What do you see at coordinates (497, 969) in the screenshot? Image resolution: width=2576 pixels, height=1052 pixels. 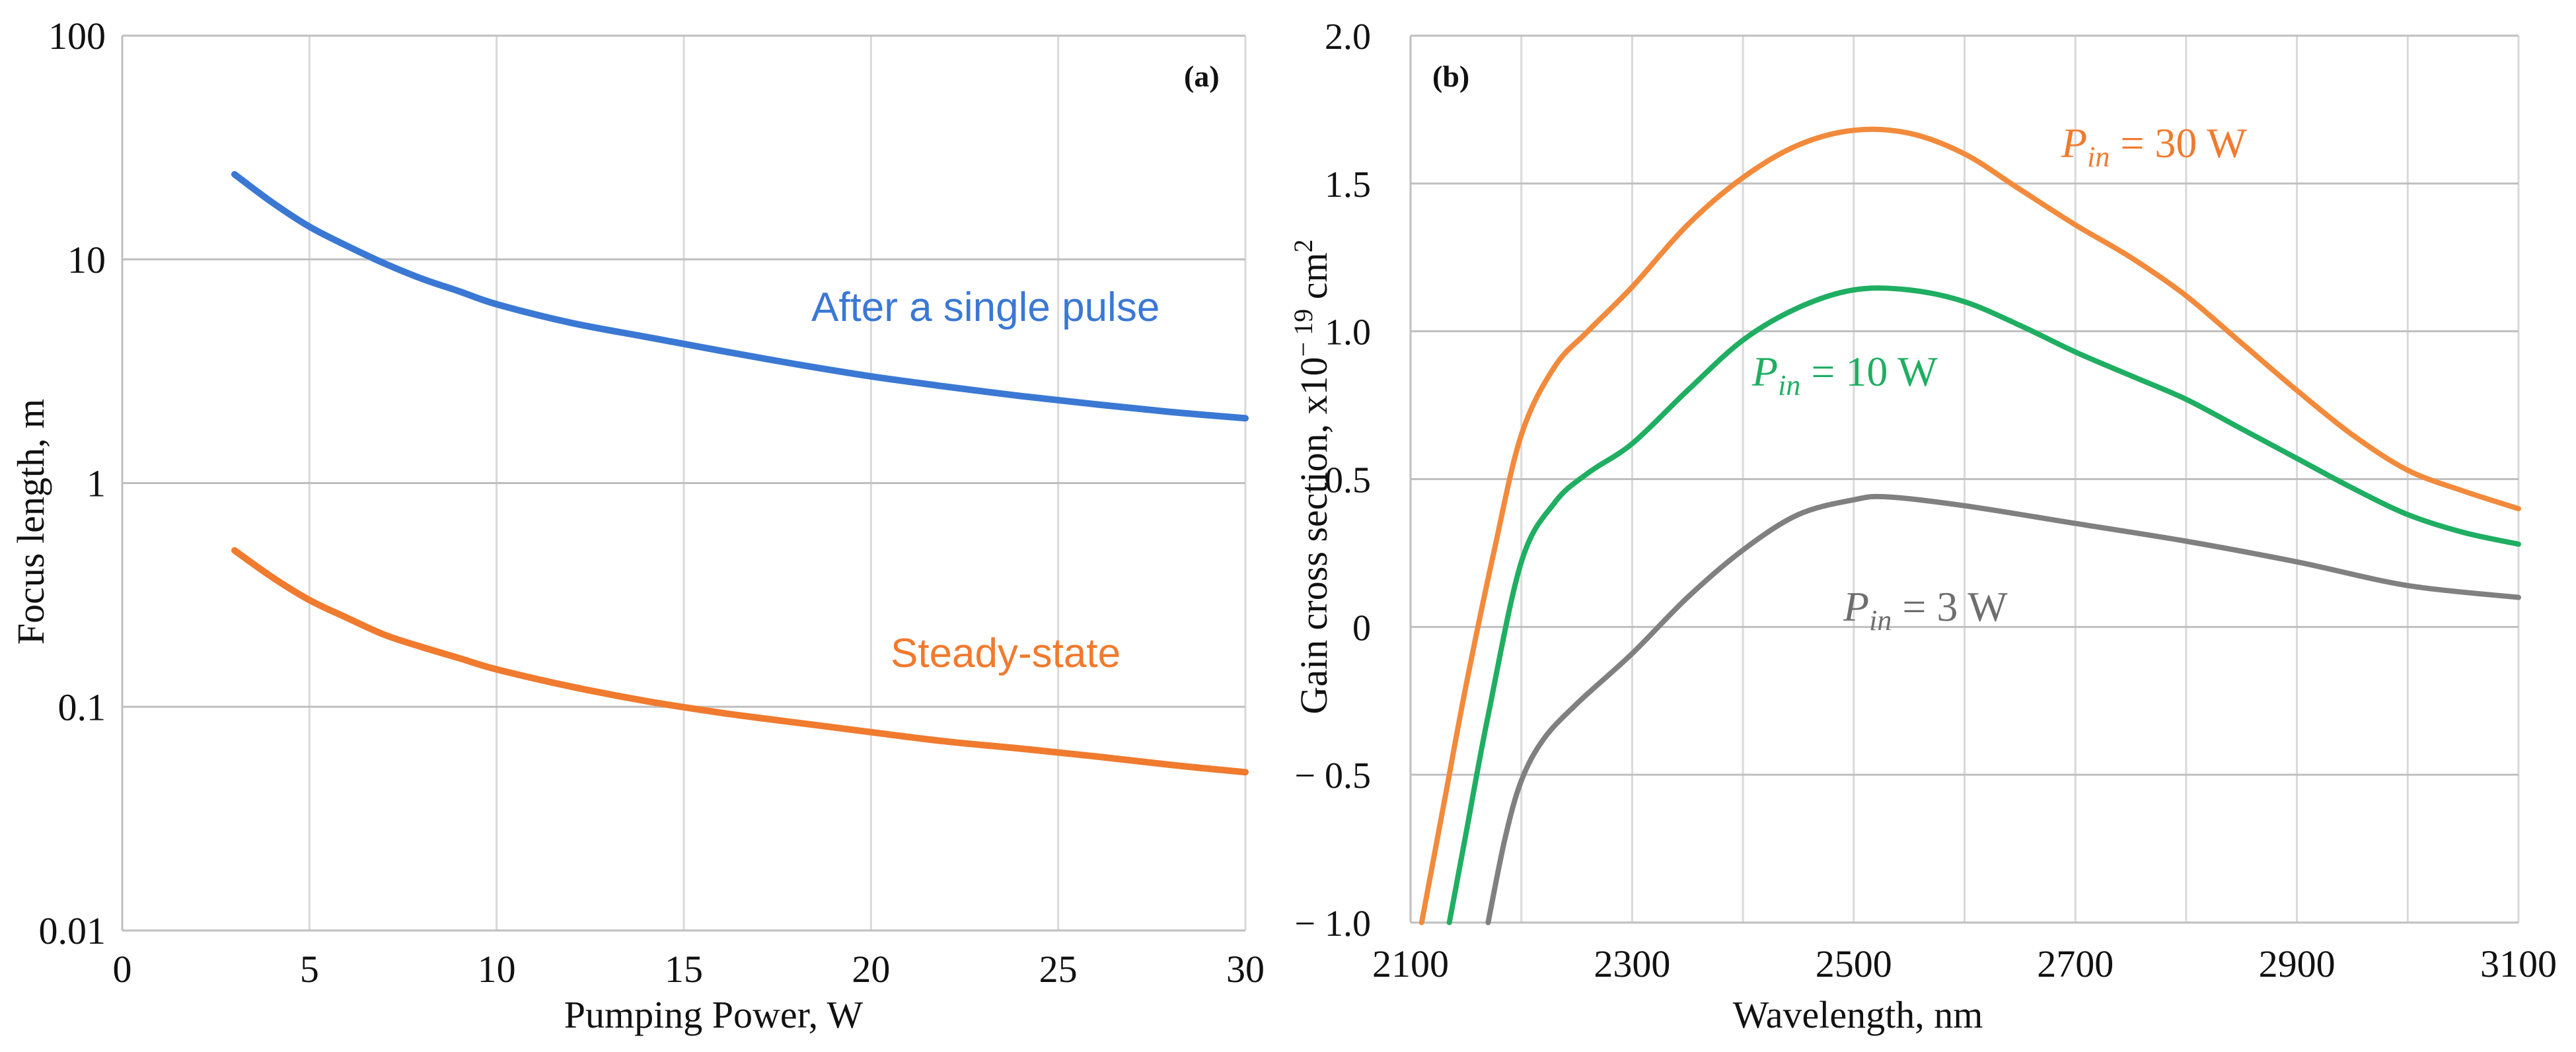 I see `panel-a-x-tick-label: 10` at bounding box center [497, 969].